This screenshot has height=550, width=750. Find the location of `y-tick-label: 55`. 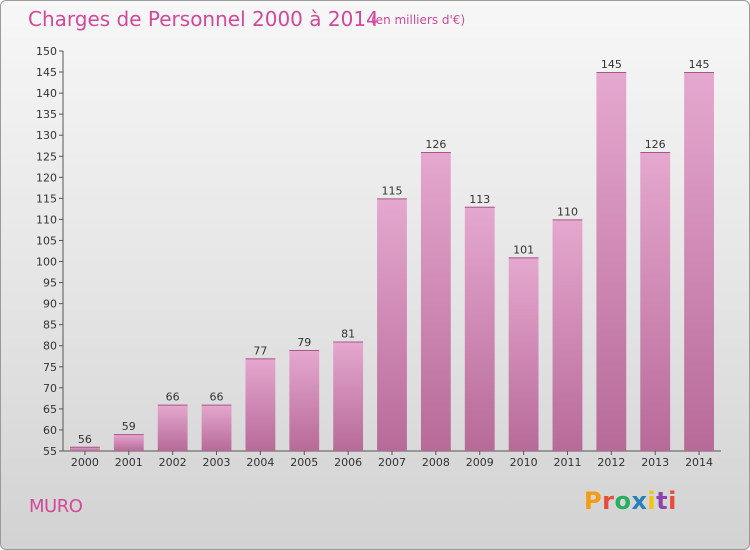

y-tick-label: 55 is located at coordinates (50, 451).